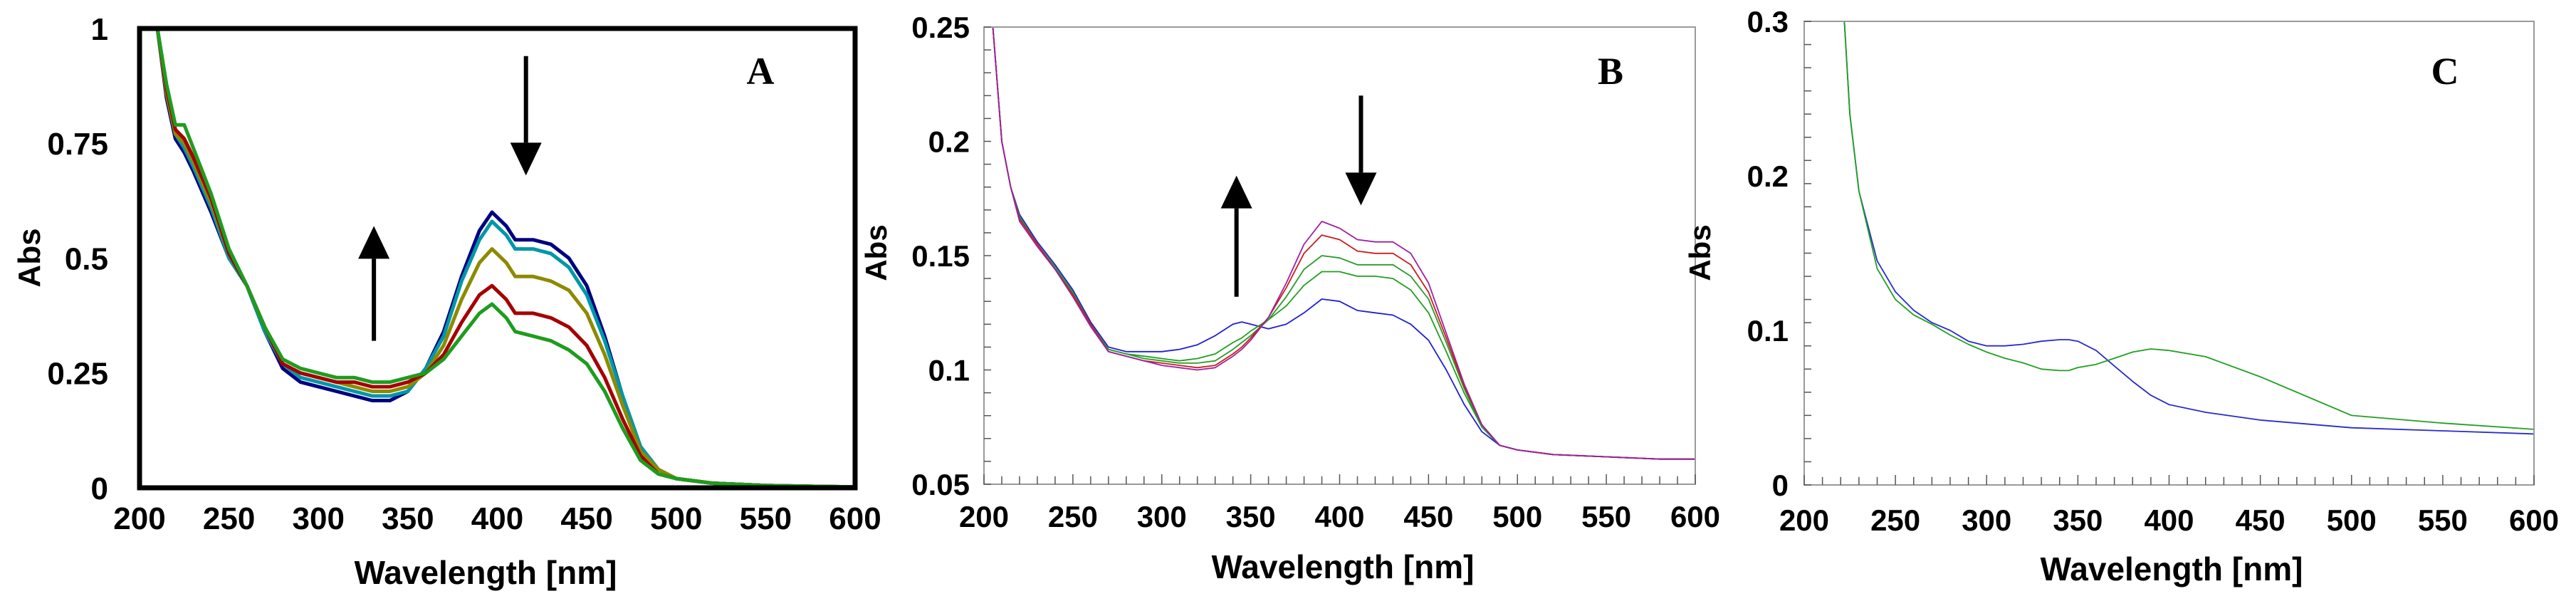 The width and height of the screenshot is (2576, 606). I want to click on panel-b-ylabel: Abs, so click(876, 253).